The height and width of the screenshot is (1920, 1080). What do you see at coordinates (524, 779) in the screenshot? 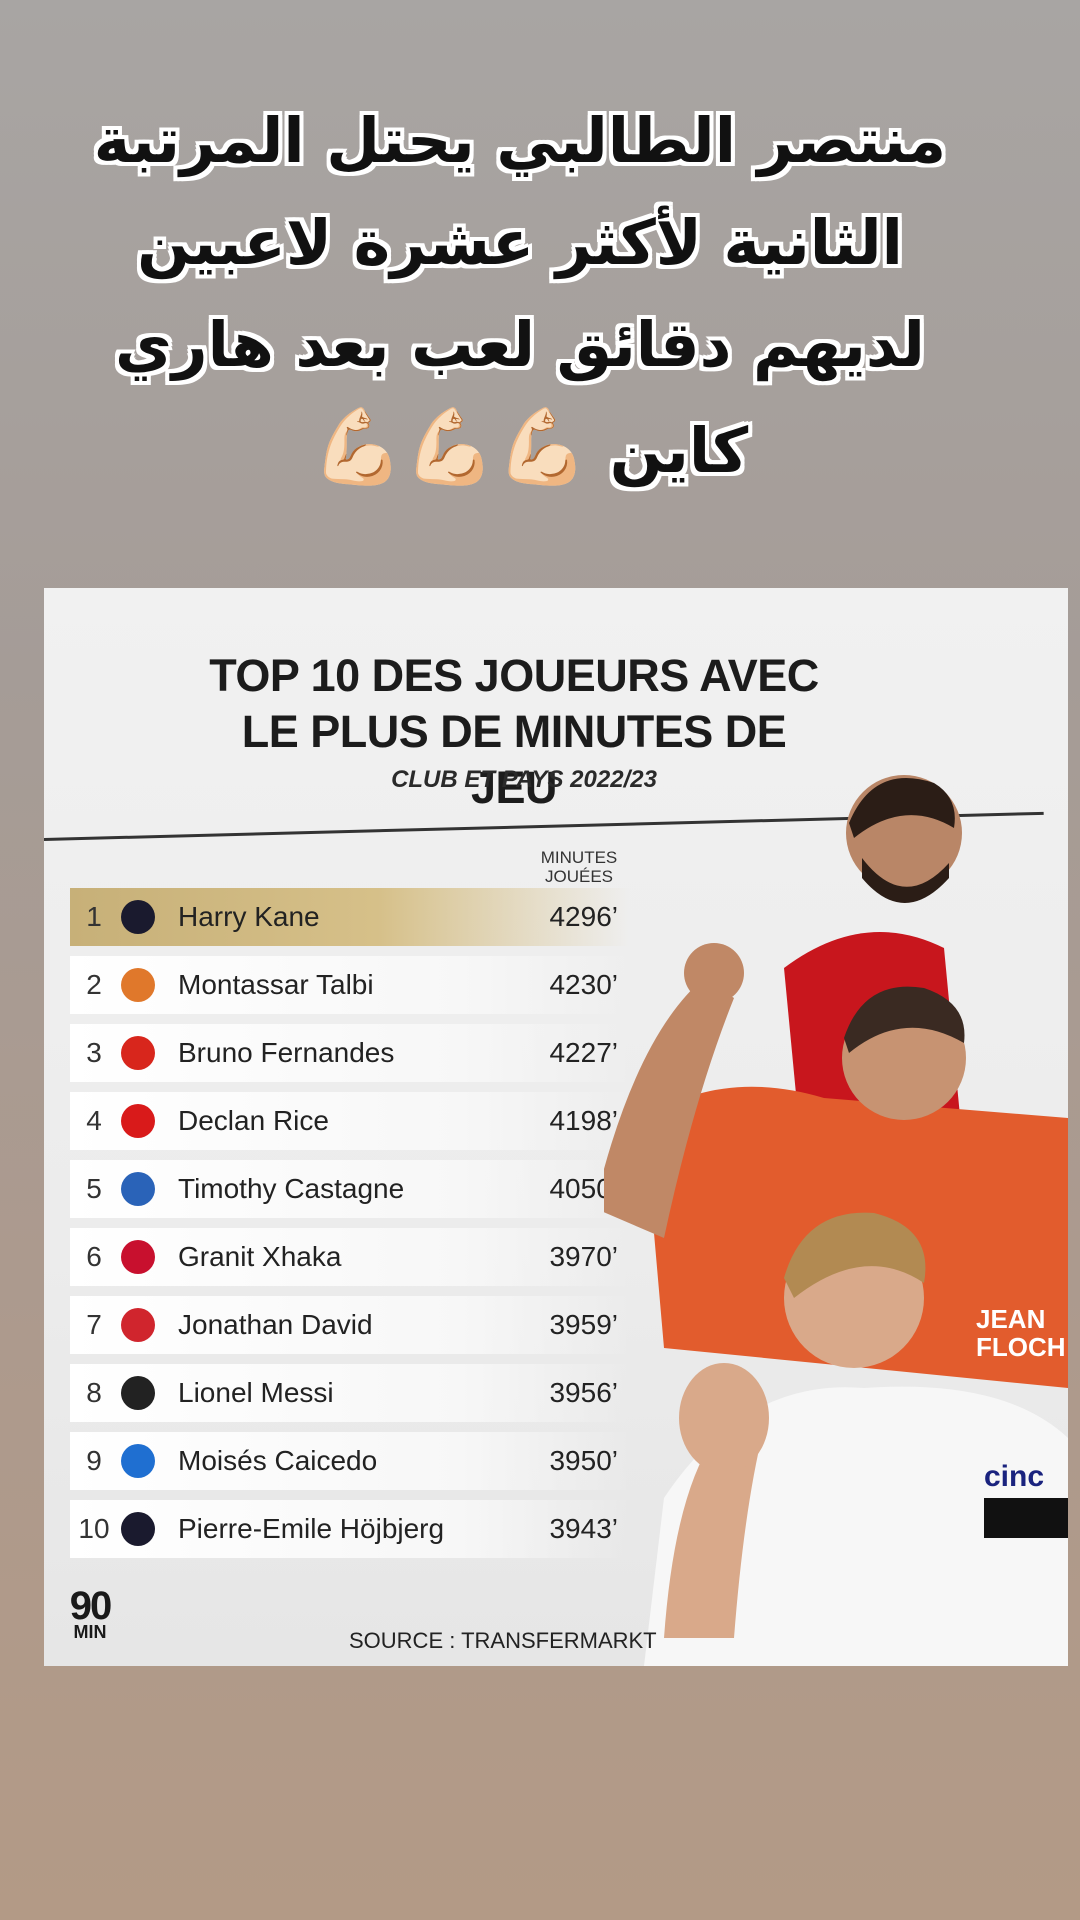
I see `graphic-subtitle: CLUB ET PAYS 2022/23` at bounding box center [524, 779].